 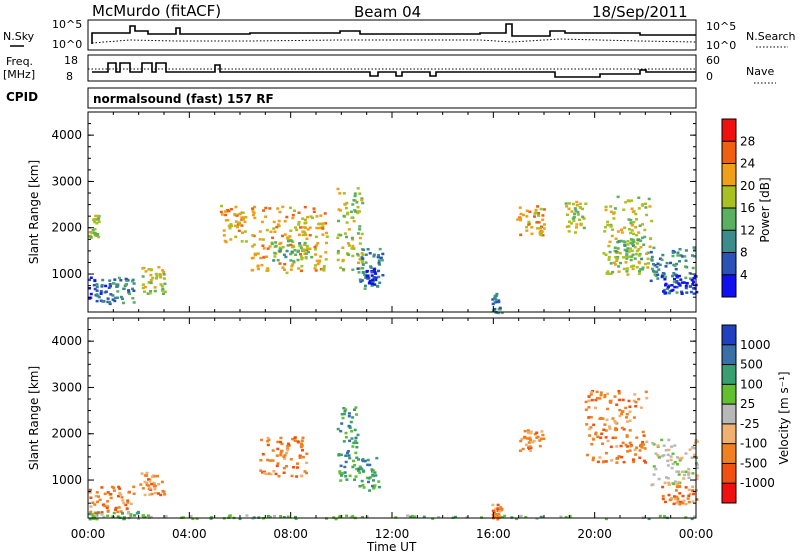 I want to click on nsearch-tick-top: 10^5, so click(x=721, y=26).